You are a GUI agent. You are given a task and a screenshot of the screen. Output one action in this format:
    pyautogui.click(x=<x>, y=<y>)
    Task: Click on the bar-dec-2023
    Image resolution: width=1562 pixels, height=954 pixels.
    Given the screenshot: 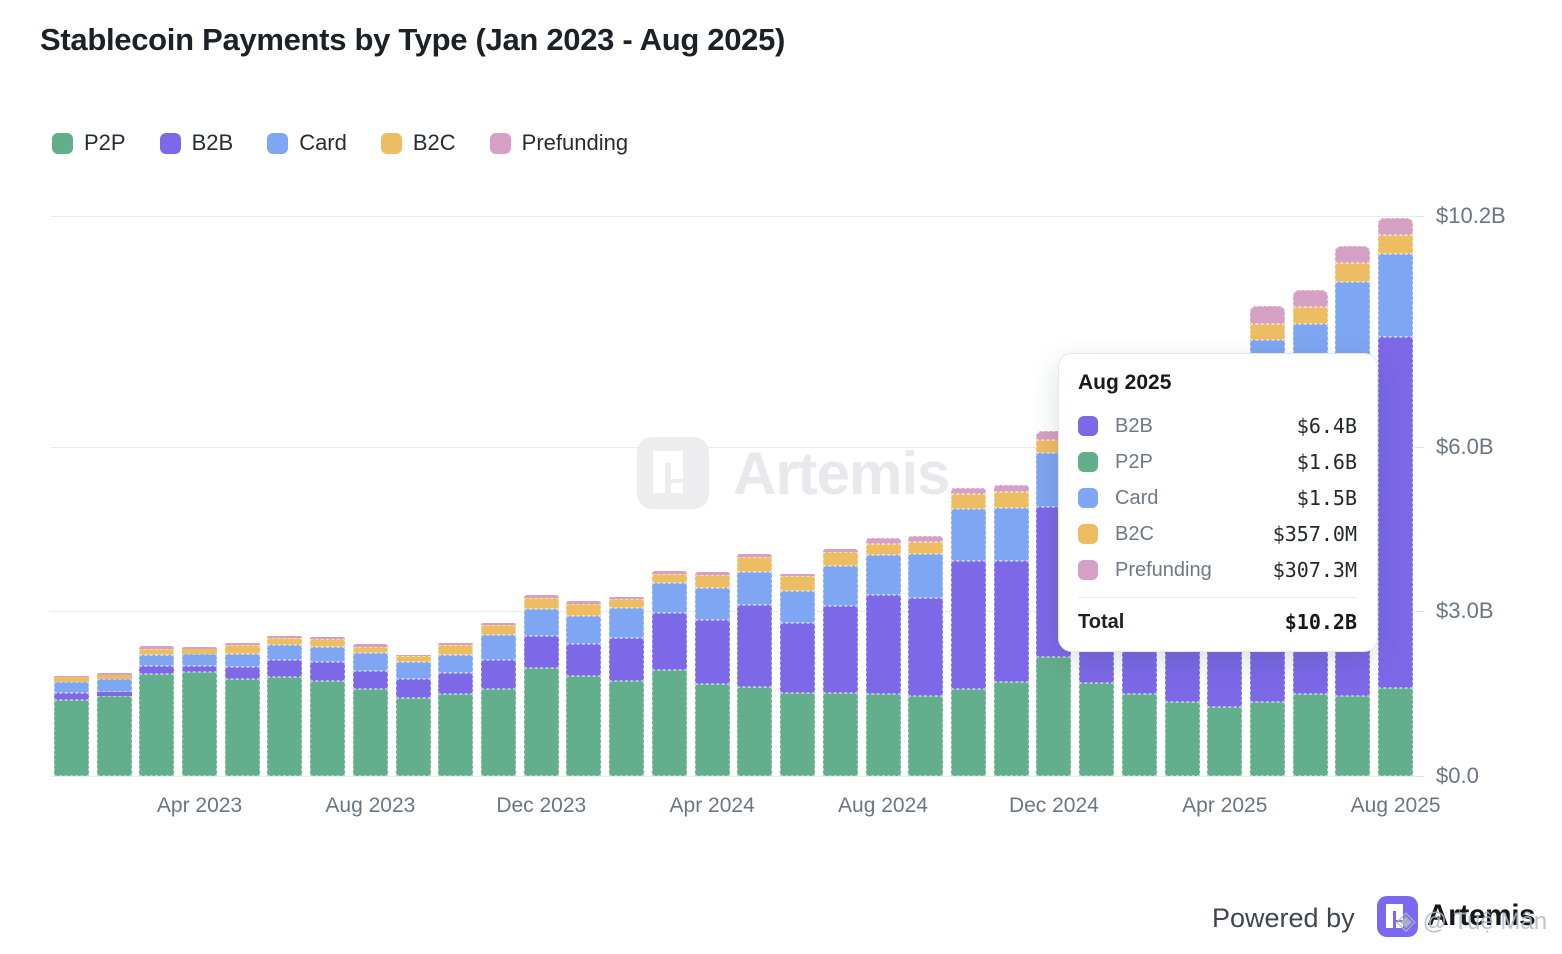 What is the action you would take?
    pyautogui.click(x=541, y=685)
    